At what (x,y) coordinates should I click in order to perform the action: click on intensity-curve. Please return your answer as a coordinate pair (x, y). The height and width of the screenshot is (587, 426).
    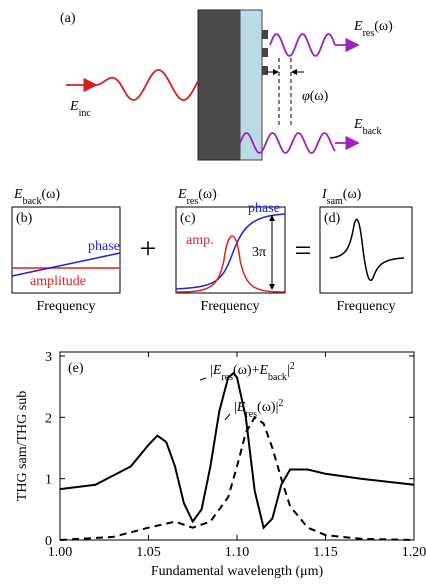
    Looking at the image, I should click on (367, 249).